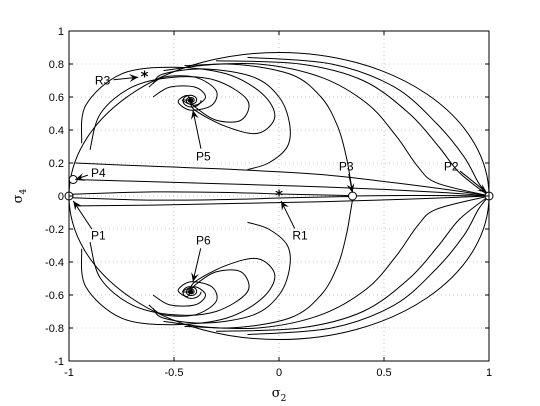 The image size is (540, 406). I want to click on annotation-label: P5, so click(203, 156).